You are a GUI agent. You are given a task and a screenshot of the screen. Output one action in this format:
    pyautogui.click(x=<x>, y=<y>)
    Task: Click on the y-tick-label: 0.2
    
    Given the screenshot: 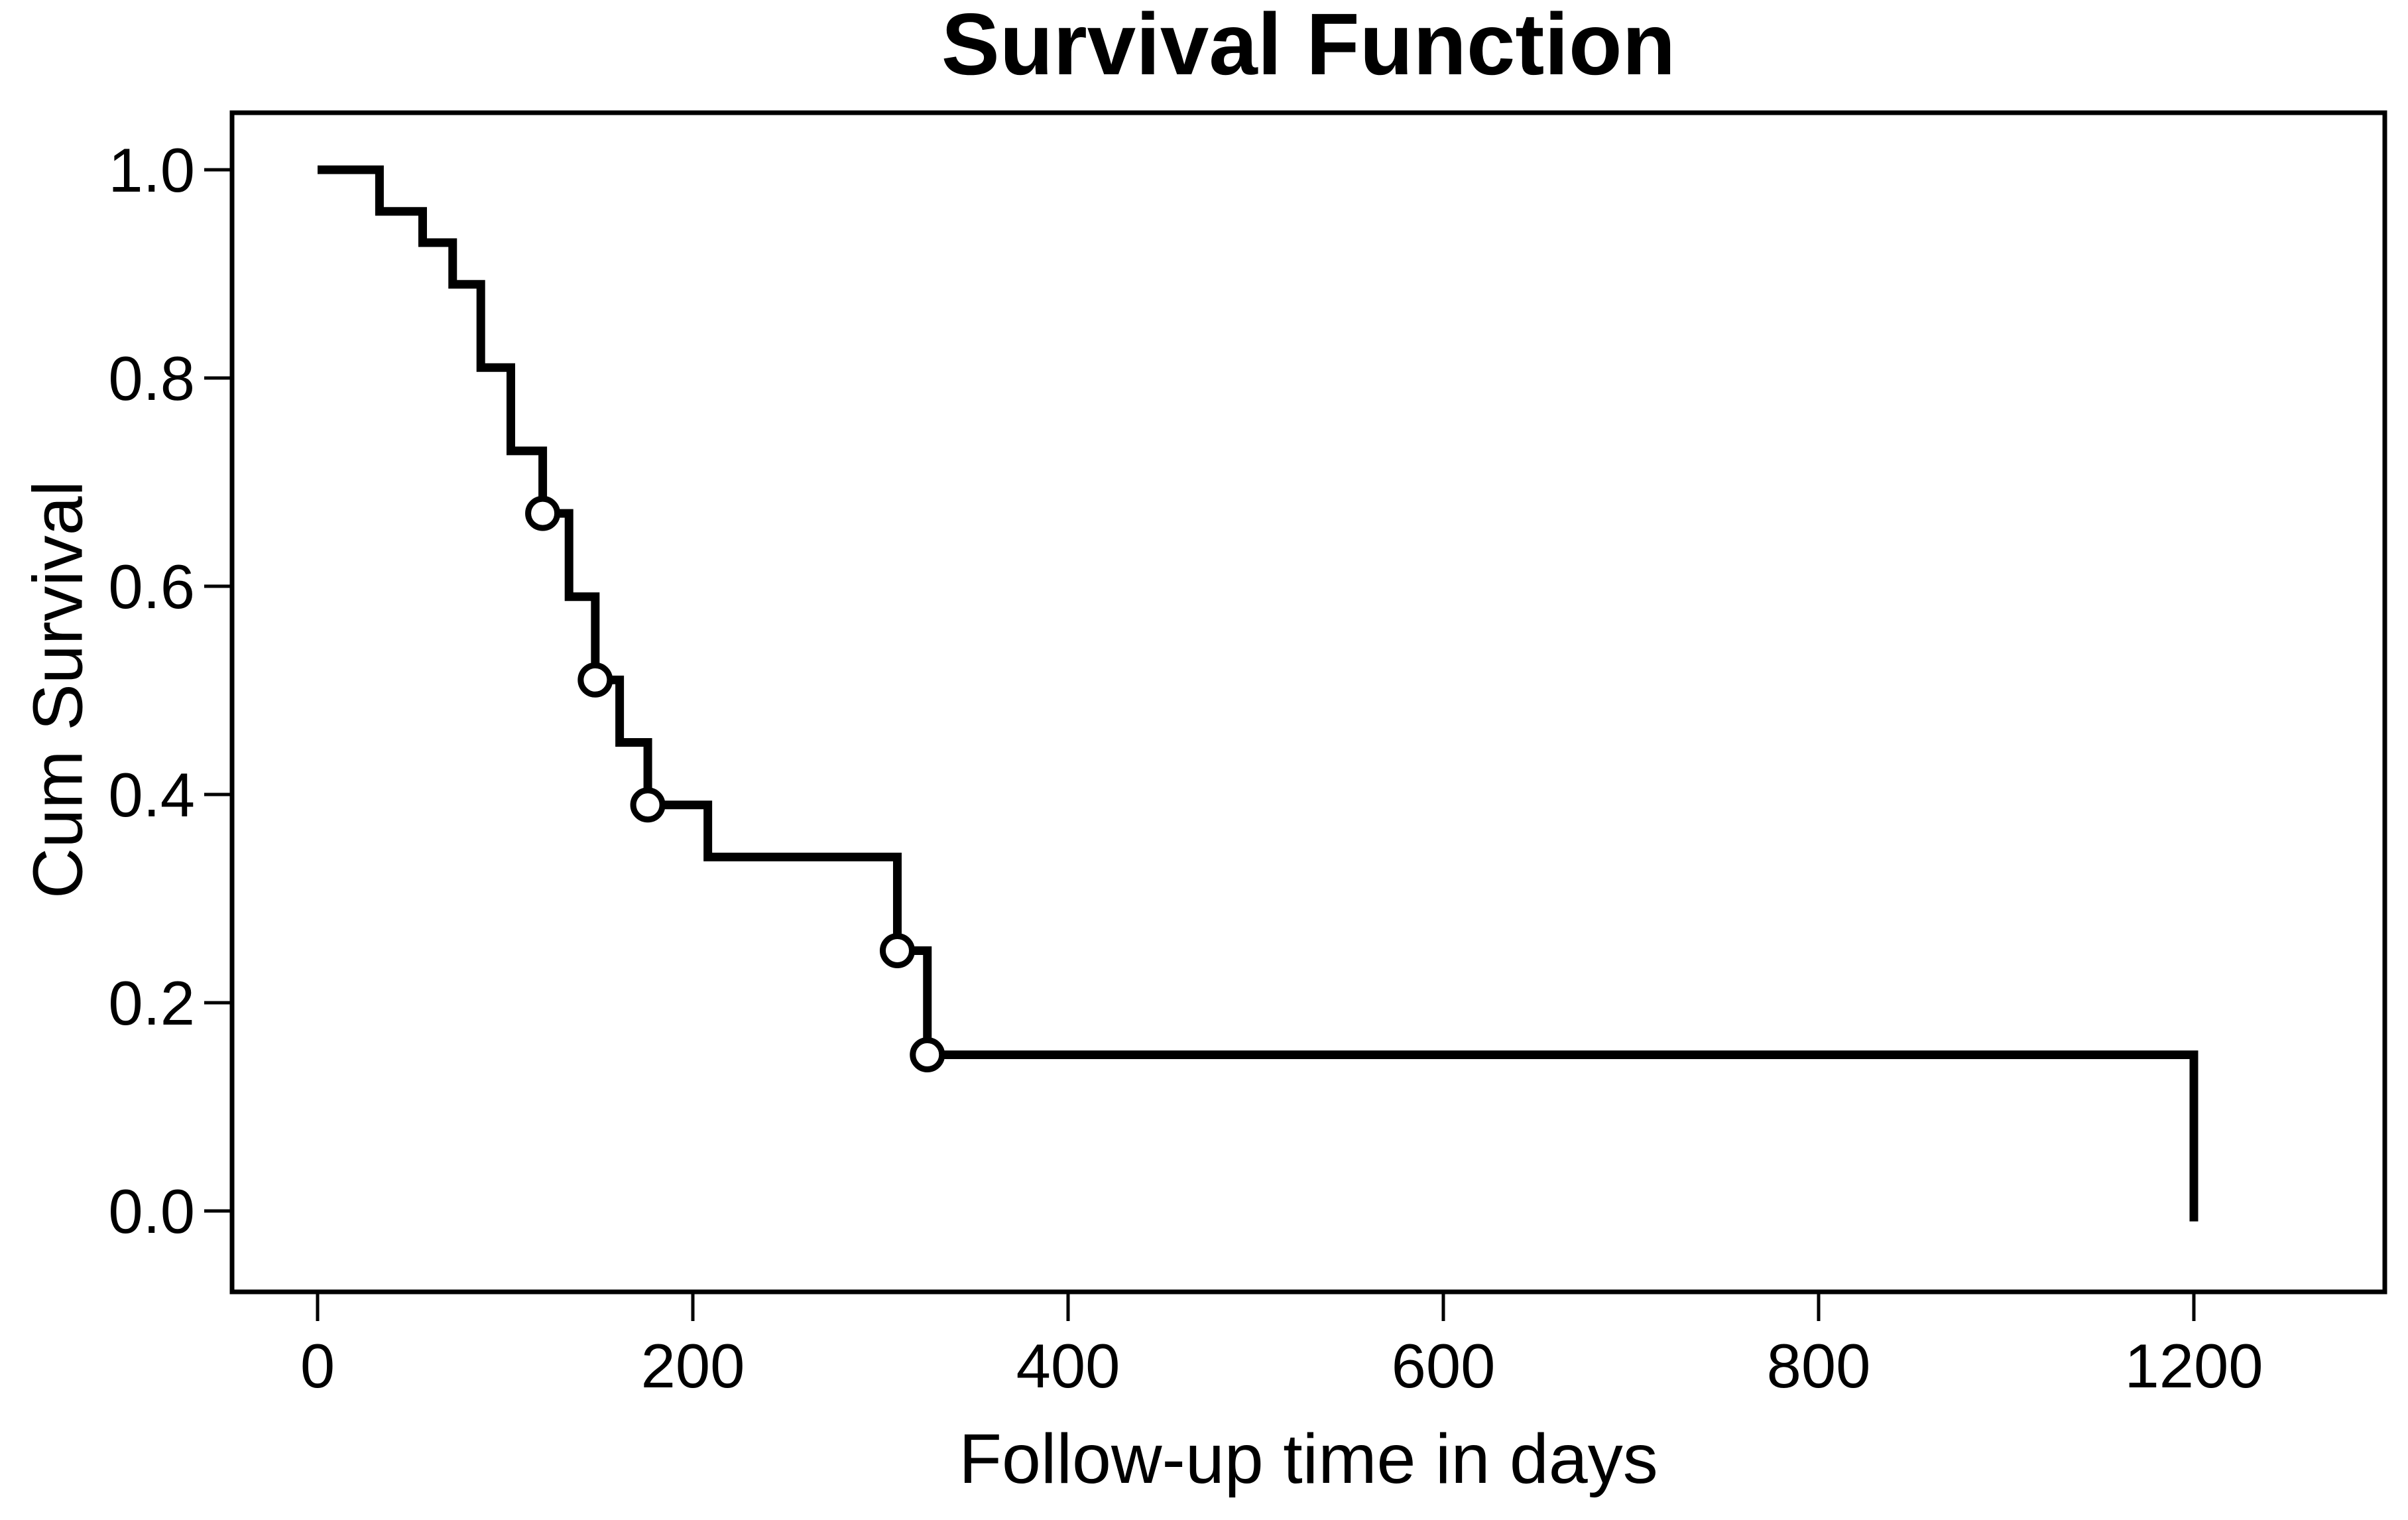 What is the action you would take?
    pyautogui.click(x=152, y=1003)
    